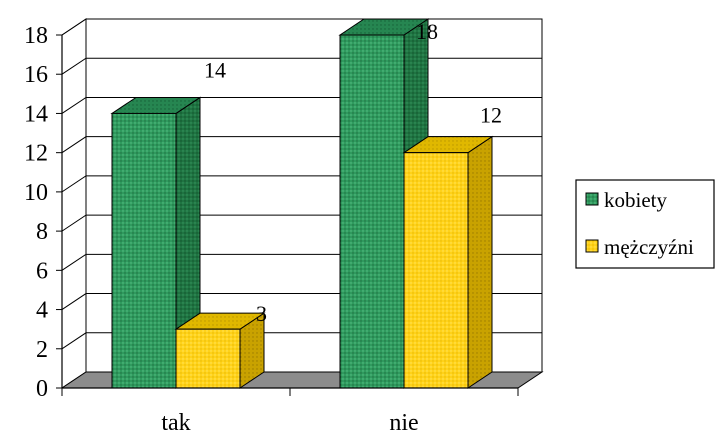 The image size is (717, 435). Describe the element at coordinates (635, 200) in the screenshot. I see `legend-label-kobiety: kobiety` at that location.